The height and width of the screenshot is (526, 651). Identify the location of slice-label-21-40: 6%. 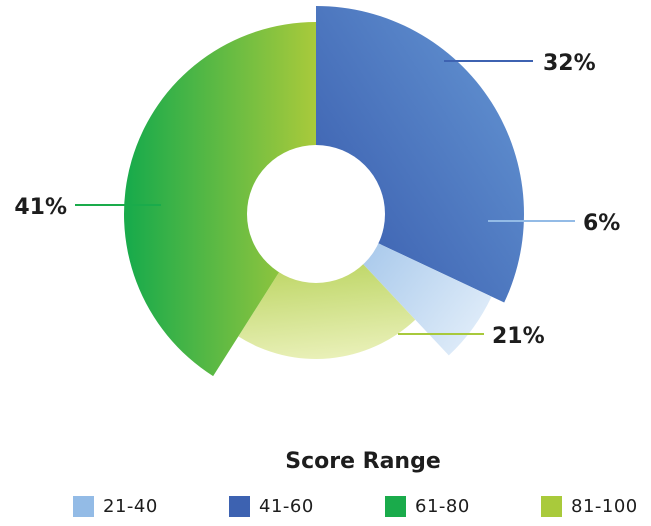
(601, 223).